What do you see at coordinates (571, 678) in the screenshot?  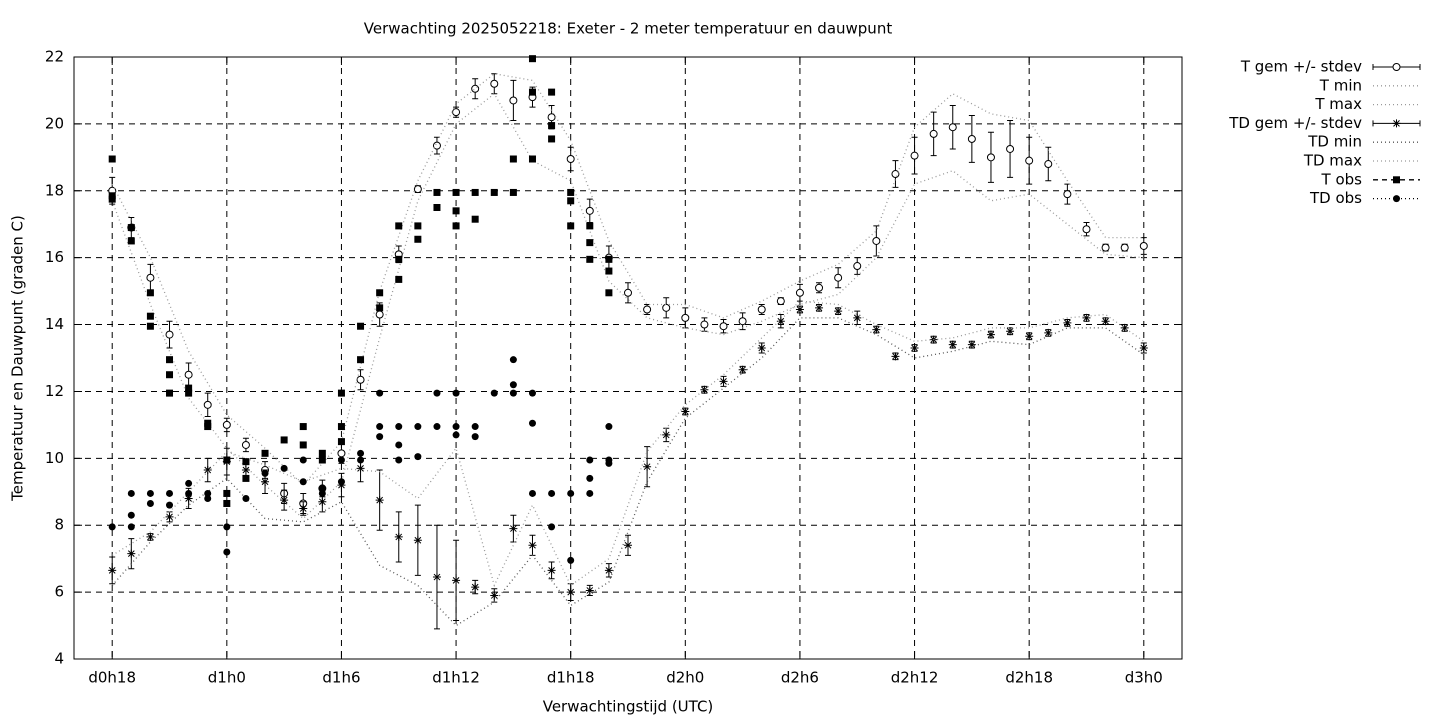 I see `x-tick-label: d1h18` at bounding box center [571, 678].